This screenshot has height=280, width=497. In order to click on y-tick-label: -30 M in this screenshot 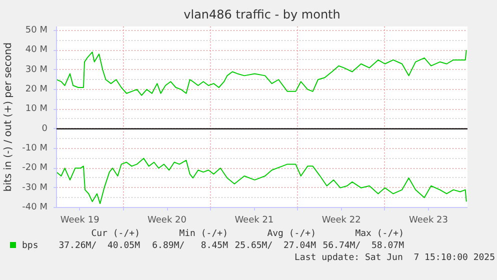, I will do `click(35, 187)`.